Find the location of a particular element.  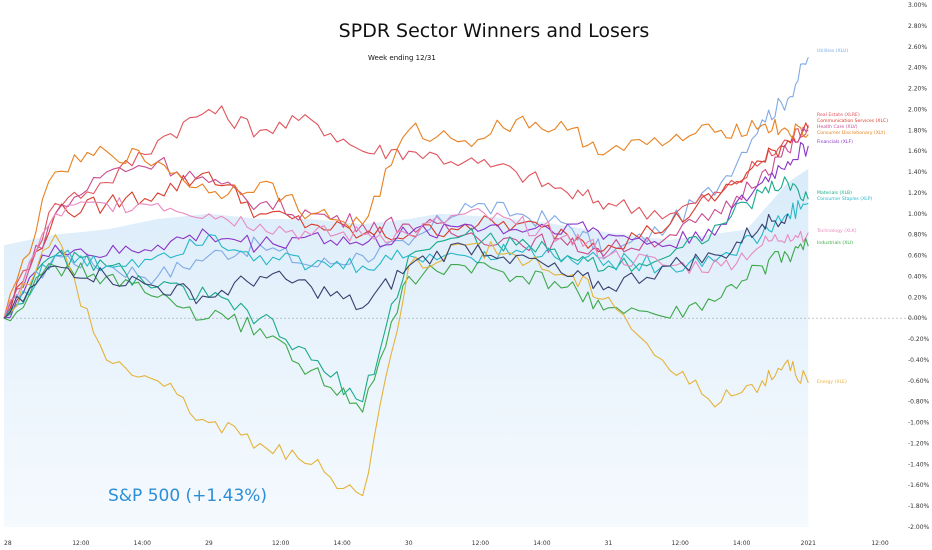

series-label-health-care-xlv: Health Care (XLV) is located at coordinates (837, 127).